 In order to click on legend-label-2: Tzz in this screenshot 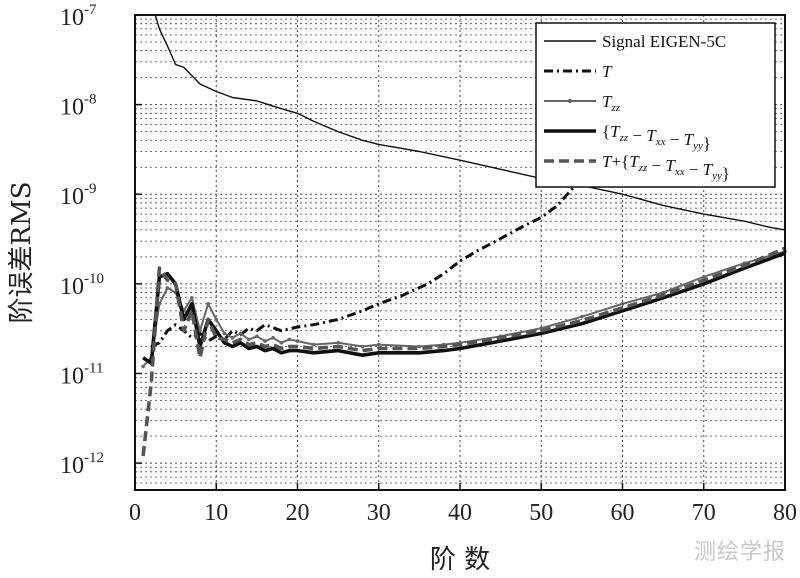, I will do `click(611, 103)`.